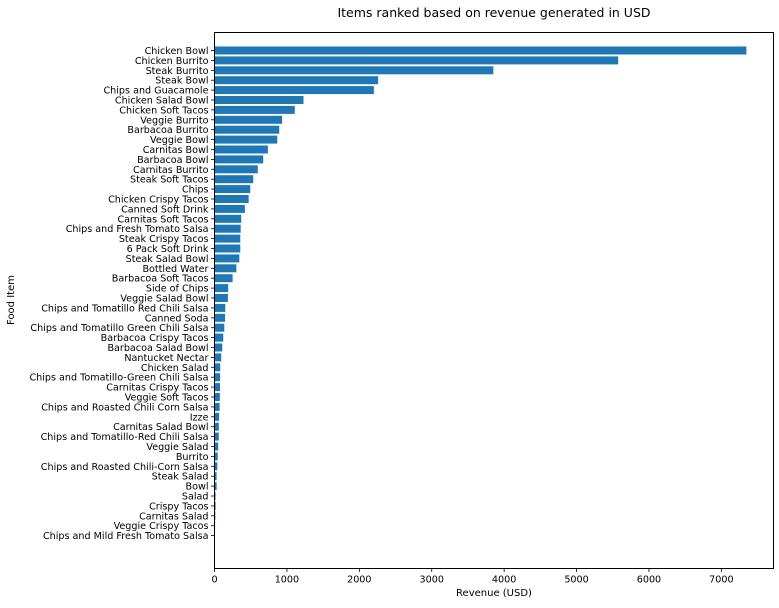 This screenshot has height=608, width=779. I want to click on y-tick-label-36: Chips and Roasted Chili Corn Salsa, so click(124, 407).